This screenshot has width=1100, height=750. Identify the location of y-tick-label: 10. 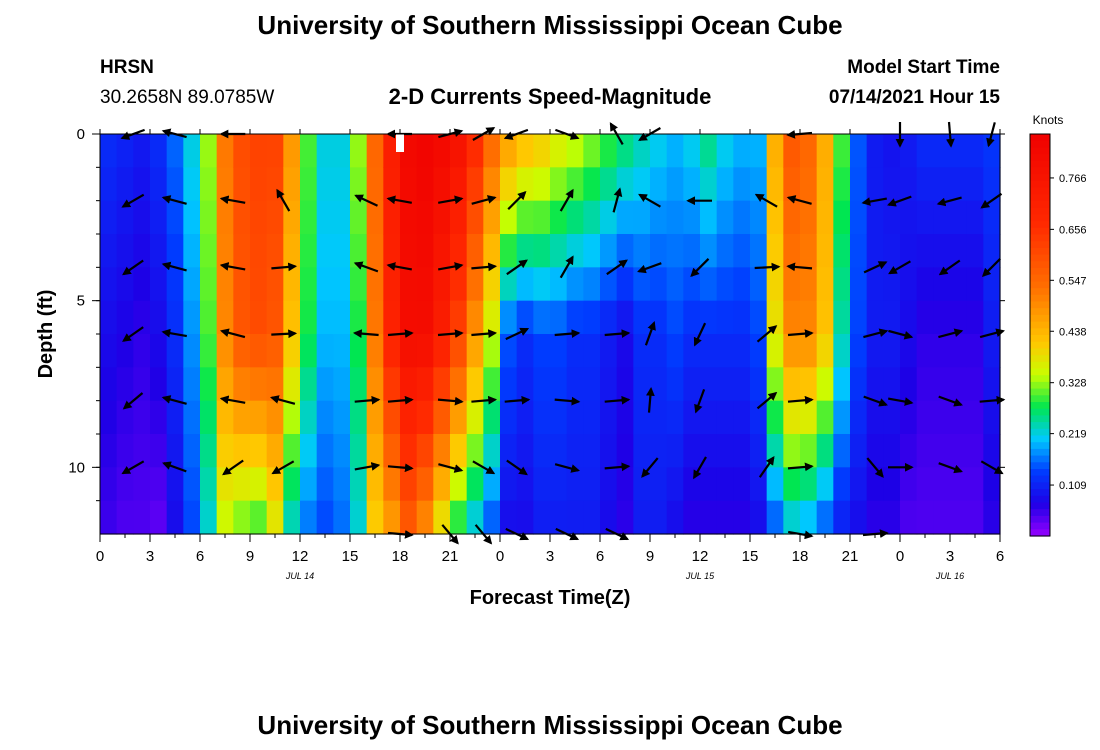
(76, 467).